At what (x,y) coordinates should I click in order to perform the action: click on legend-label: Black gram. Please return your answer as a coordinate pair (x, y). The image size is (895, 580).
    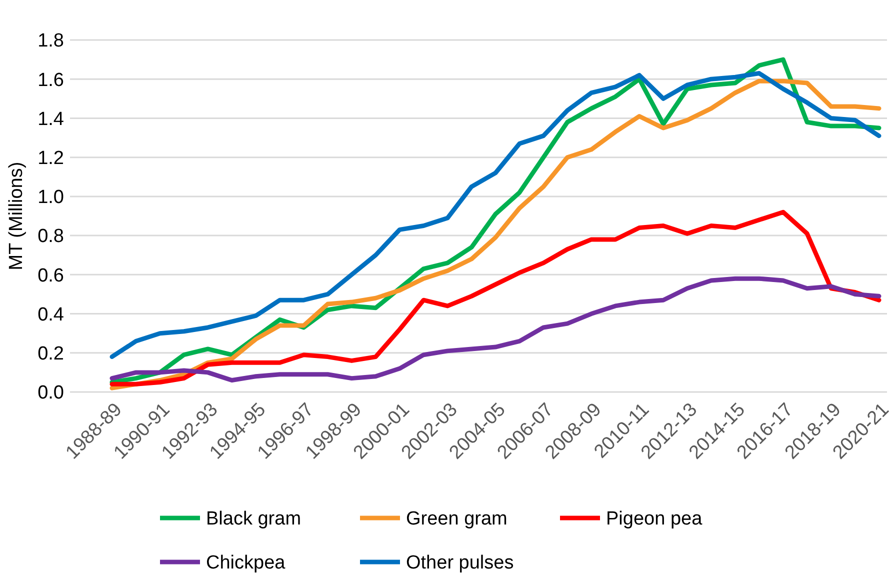
    Looking at the image, I should click on (254, 519).